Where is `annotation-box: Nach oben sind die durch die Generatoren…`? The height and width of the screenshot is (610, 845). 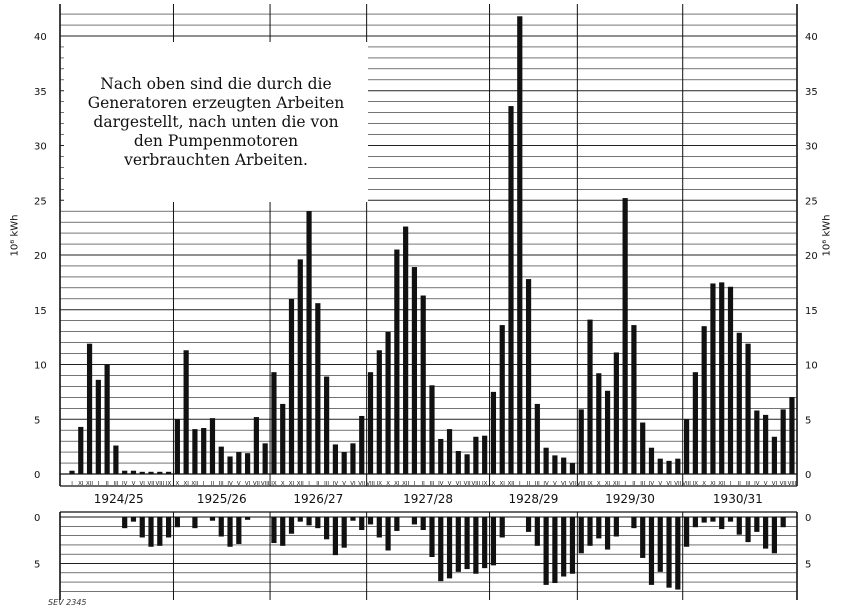
annotation-box: Nach oben sind die durch die Generatoren… is located at coordinates (216, 122).